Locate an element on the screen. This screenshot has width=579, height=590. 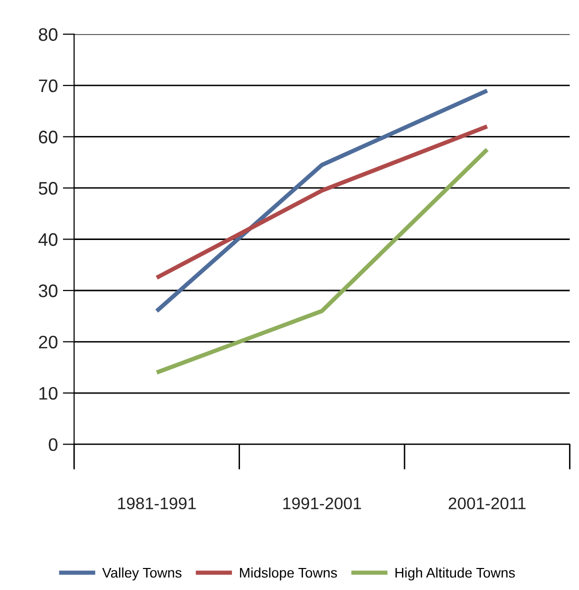
legend-label: Midslope Towns is located at coordinates (288, 573).